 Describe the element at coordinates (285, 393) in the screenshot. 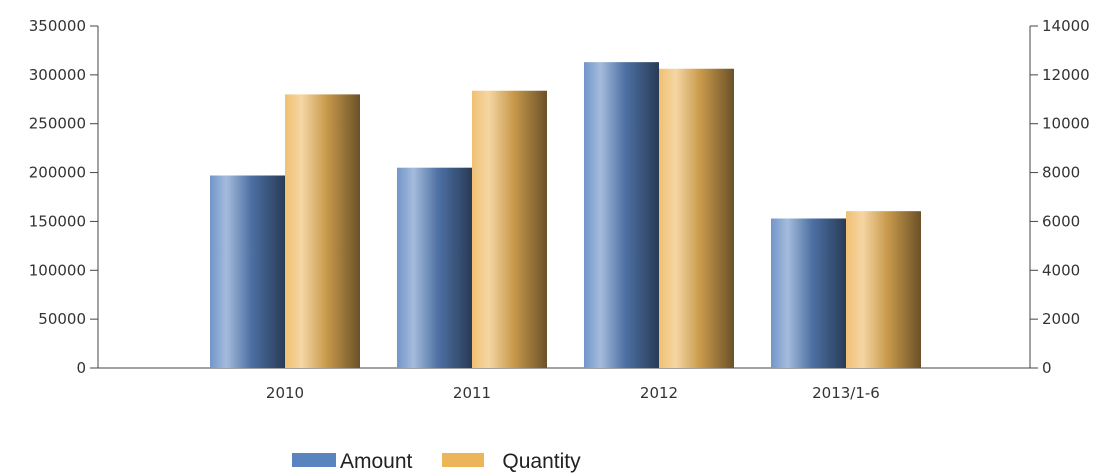

I see `x-tick-label: 2010` at that location.